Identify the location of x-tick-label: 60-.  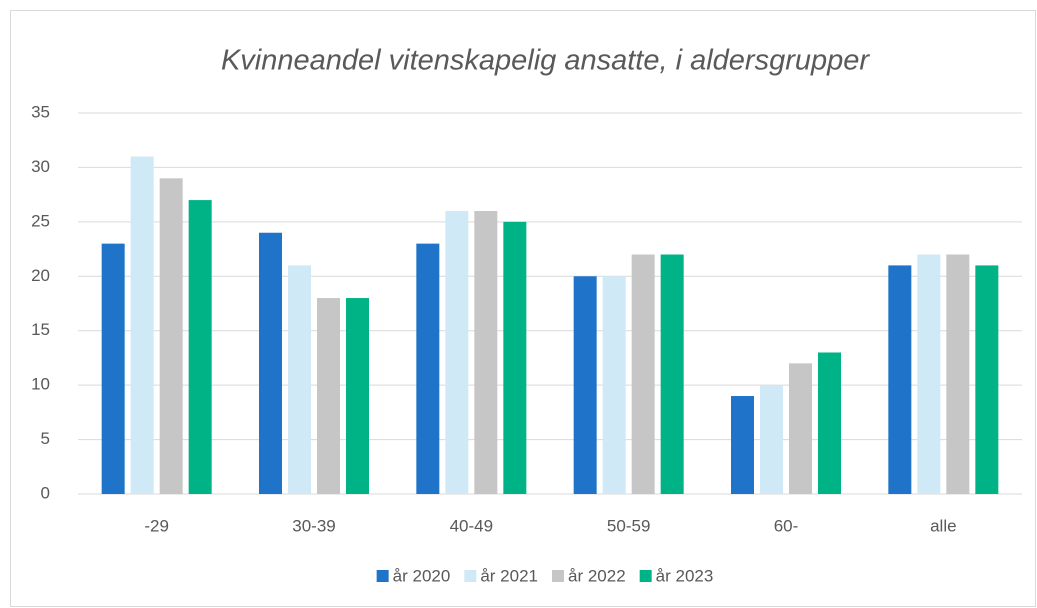
(786, 525).